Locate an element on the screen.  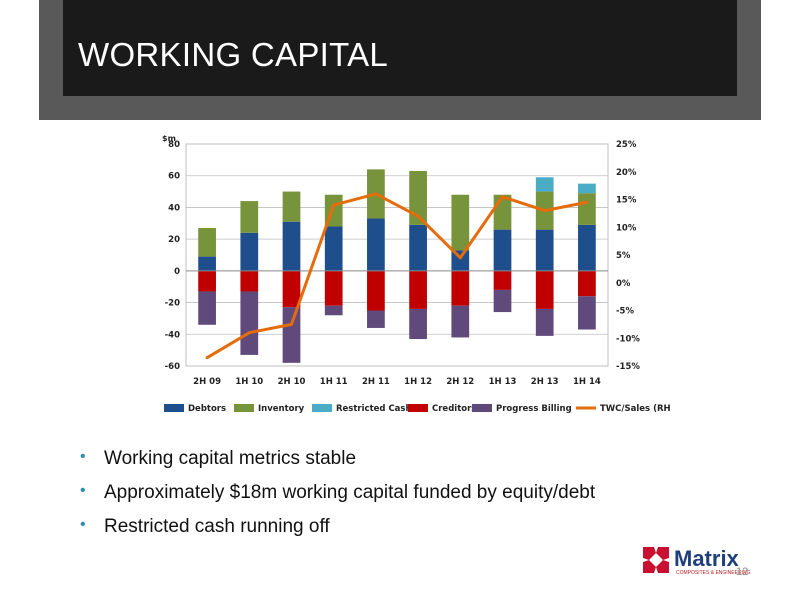
matrix-logo: Matrix COMPOSITES & ENGINEERING is located at coordinates (695, 561).